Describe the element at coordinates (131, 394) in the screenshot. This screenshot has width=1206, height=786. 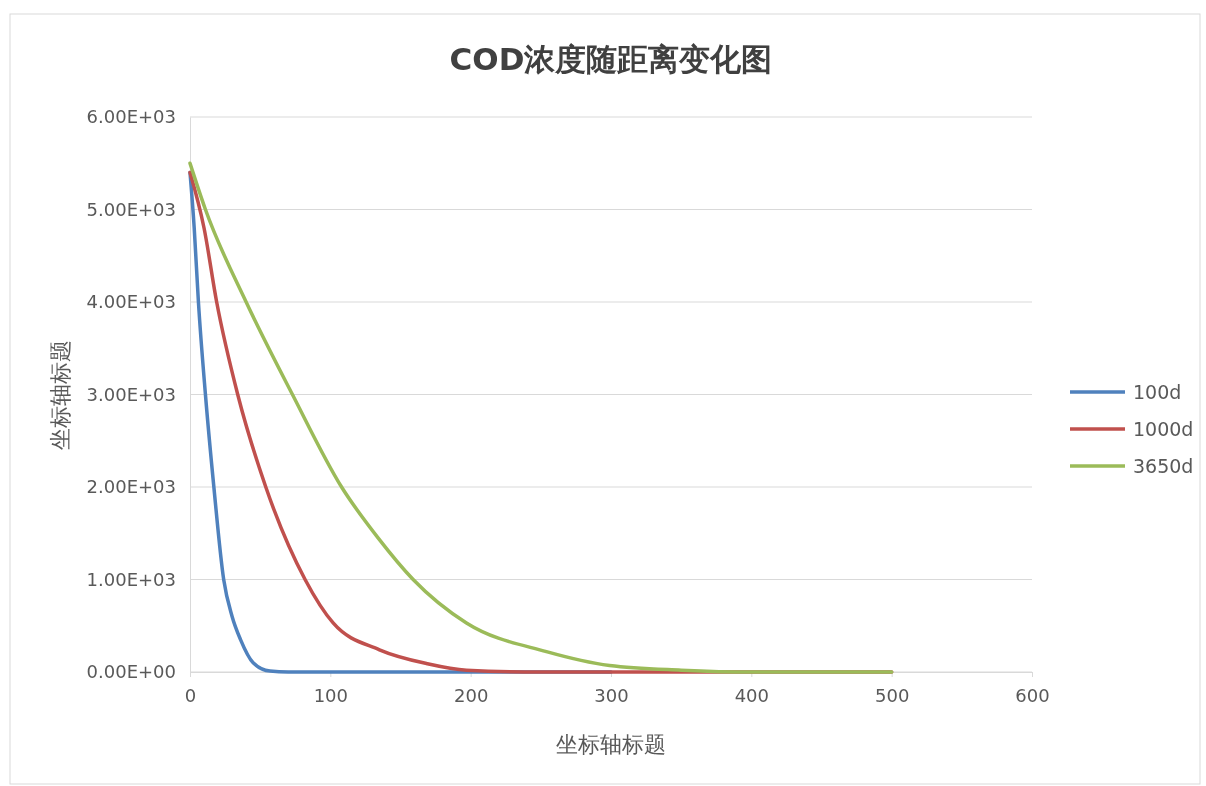
I see `y-tick-label: 3.00E+03` at that location.